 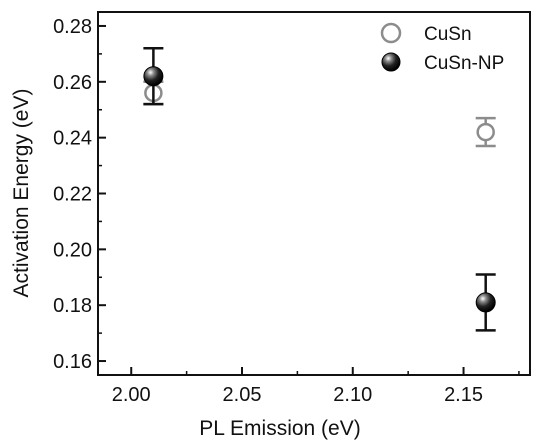 What do you see at coordinates (242, 395) in the screenshot?
I see `x-tick-label: 2.05` at bounding box center [242, 395].